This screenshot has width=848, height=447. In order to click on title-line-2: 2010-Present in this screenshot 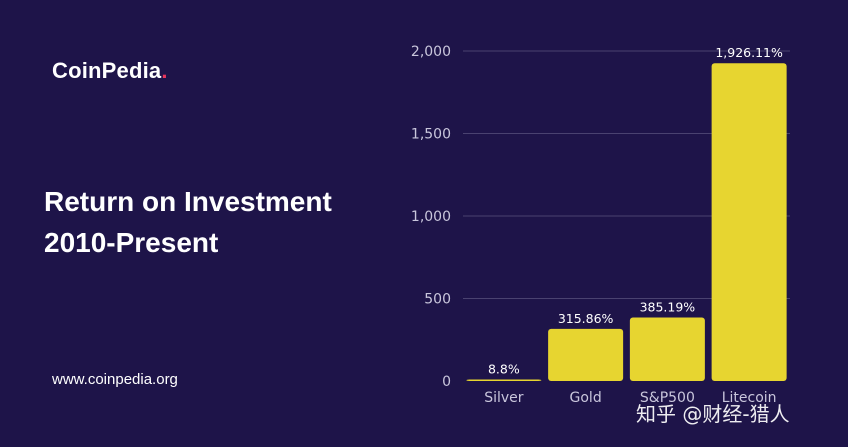, I will do `click(131, 242)`.